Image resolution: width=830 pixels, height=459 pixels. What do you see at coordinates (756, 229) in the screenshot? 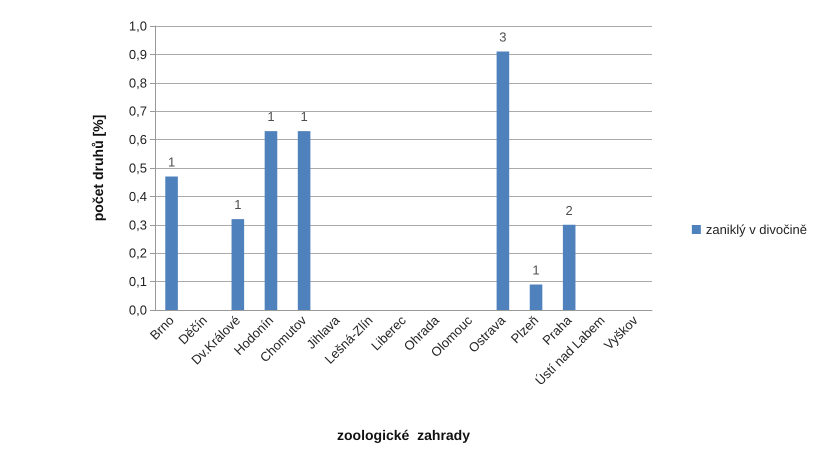
I see `legend-label: zaniklý v divočině` at bounding box center [756, 229].